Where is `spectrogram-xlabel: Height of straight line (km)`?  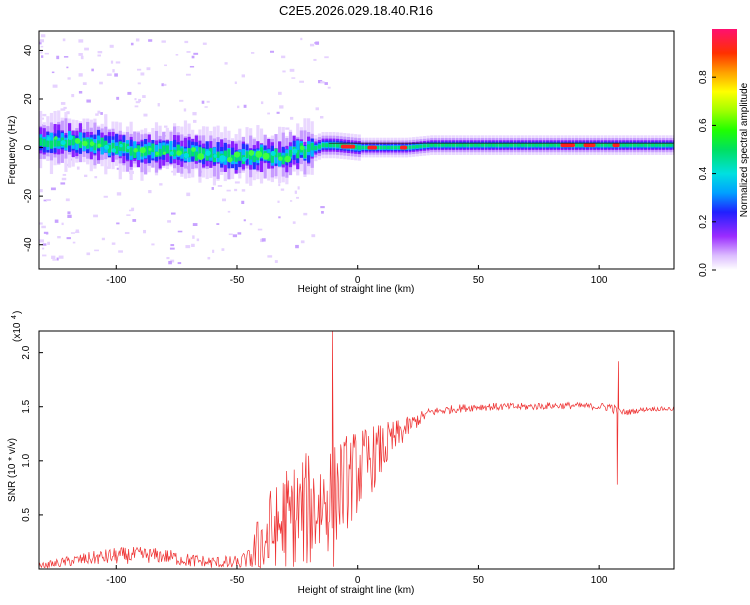 spectrogram-xlabel: Height of straight line (km) is located at coordinates (356, 289).